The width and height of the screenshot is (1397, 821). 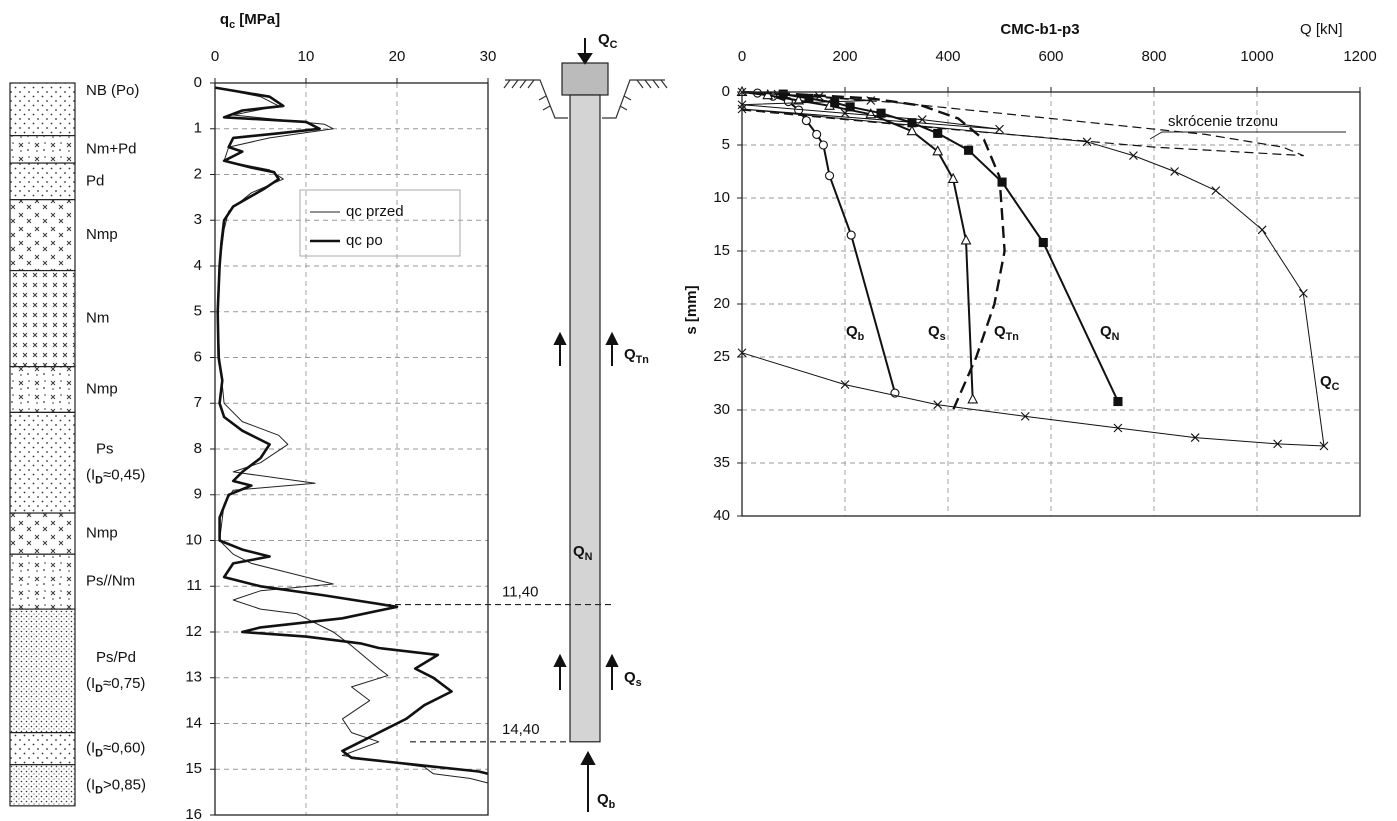 I want to click on text-part: Nm+Pd, so click(x=111, y=148).